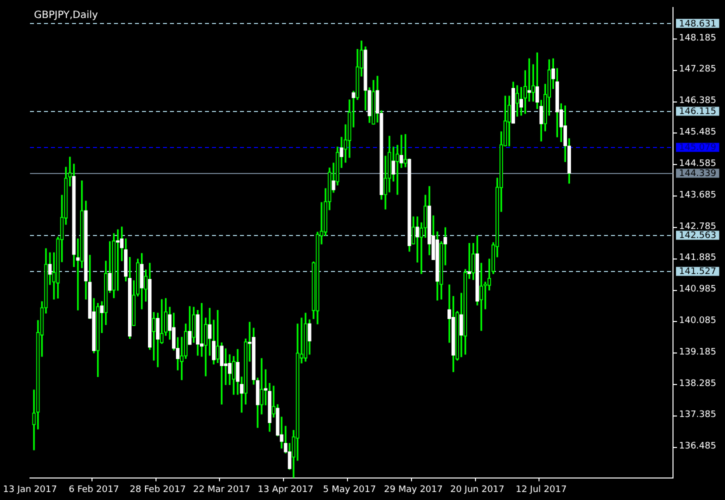 This screenshot has height=500, width=725. Describe the element at coordinates (94, 489) in the screenshot. I see `x-tick-label: 6 Feb 2017` at that location.